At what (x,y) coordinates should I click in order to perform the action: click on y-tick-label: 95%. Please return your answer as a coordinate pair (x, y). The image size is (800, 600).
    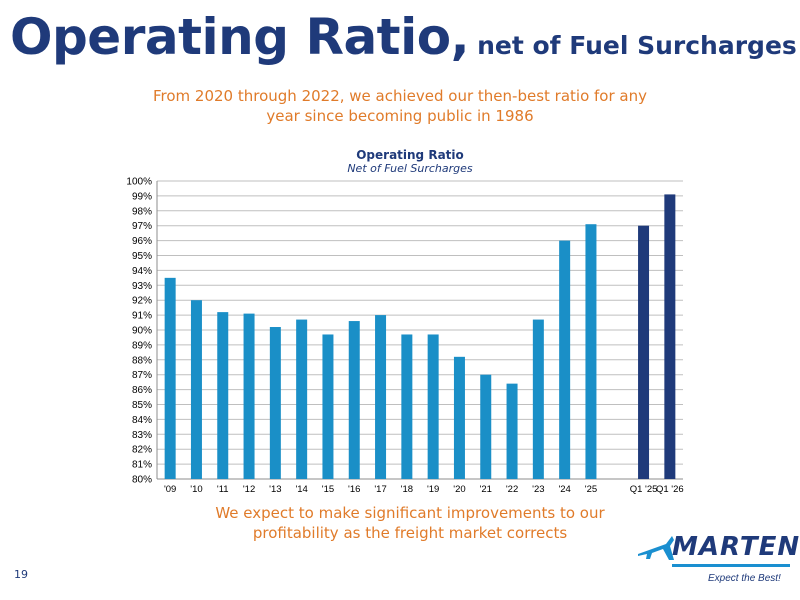
    Looking at the image, I should click on (142, 256).